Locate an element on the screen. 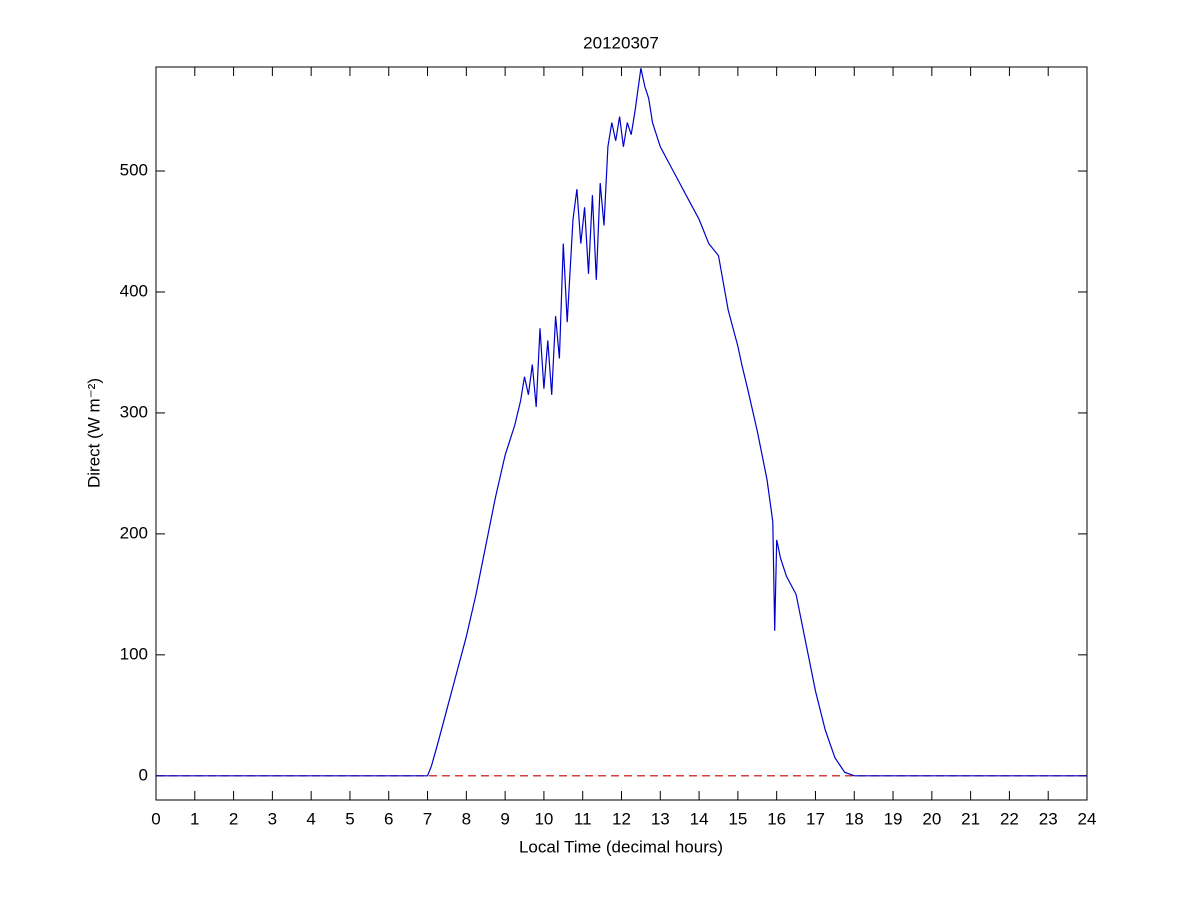 Image resolution: width=1201 pixels, height=900 pixels. x-tick-label: 20 is located at coordinates (931, 818).